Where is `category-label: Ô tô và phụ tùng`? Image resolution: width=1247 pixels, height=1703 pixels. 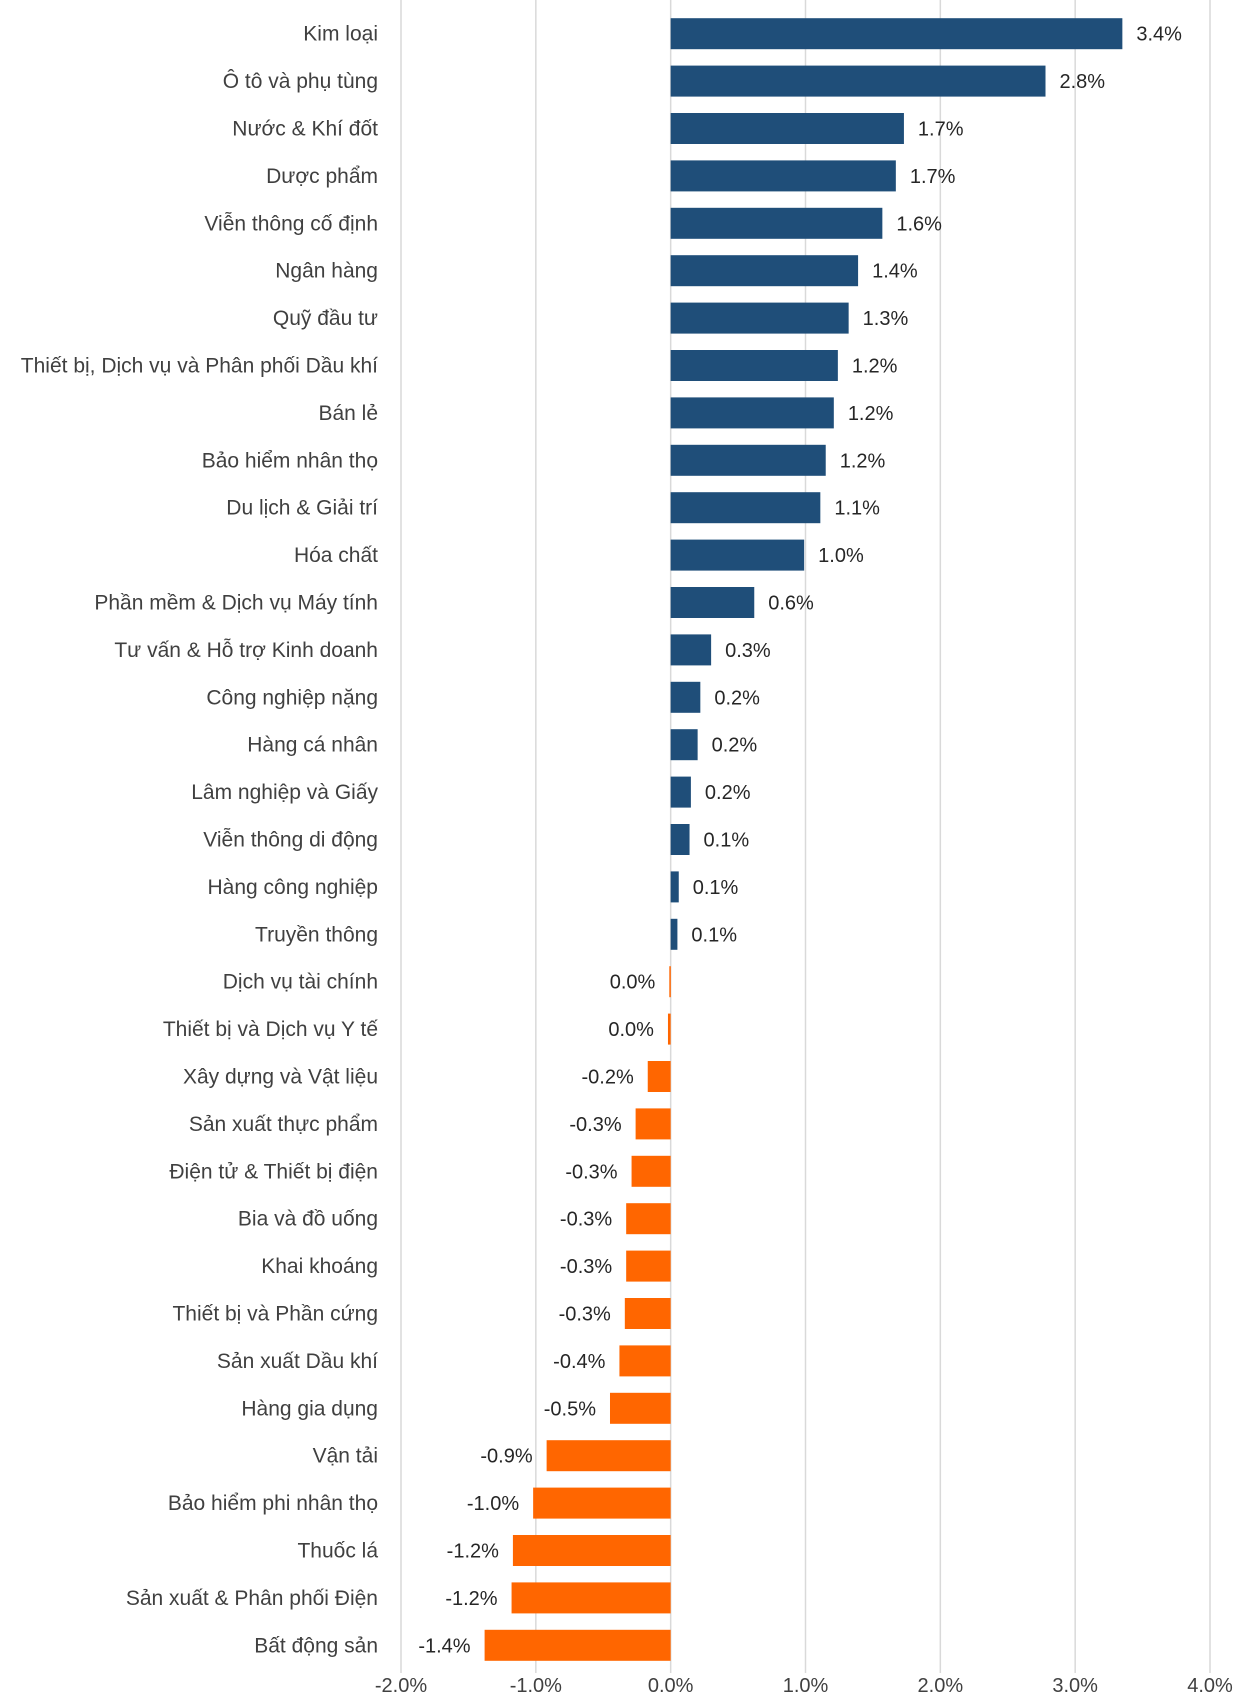 category-label: Ô tô và phụ tùng is located at coordinates (300, 81).